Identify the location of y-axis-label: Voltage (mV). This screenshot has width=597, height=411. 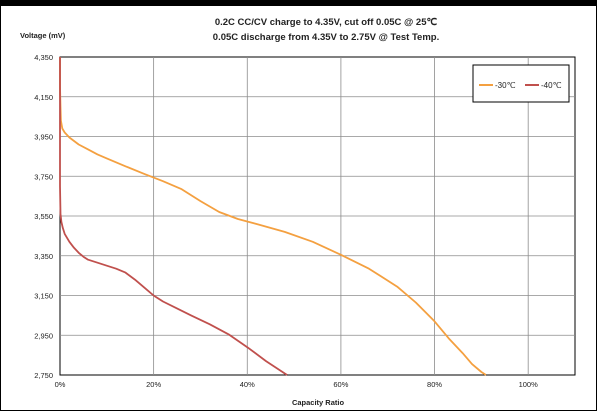
(43, 35).